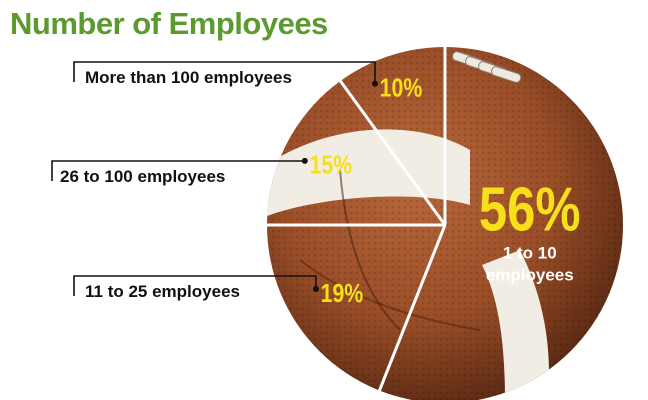 The height and width of the screenshot is (400, 648). What do you see at coordinates (188, 77) in the screenshot?
I see `slice-category-label: More than 100 employees` at bounding box center [188, 77].